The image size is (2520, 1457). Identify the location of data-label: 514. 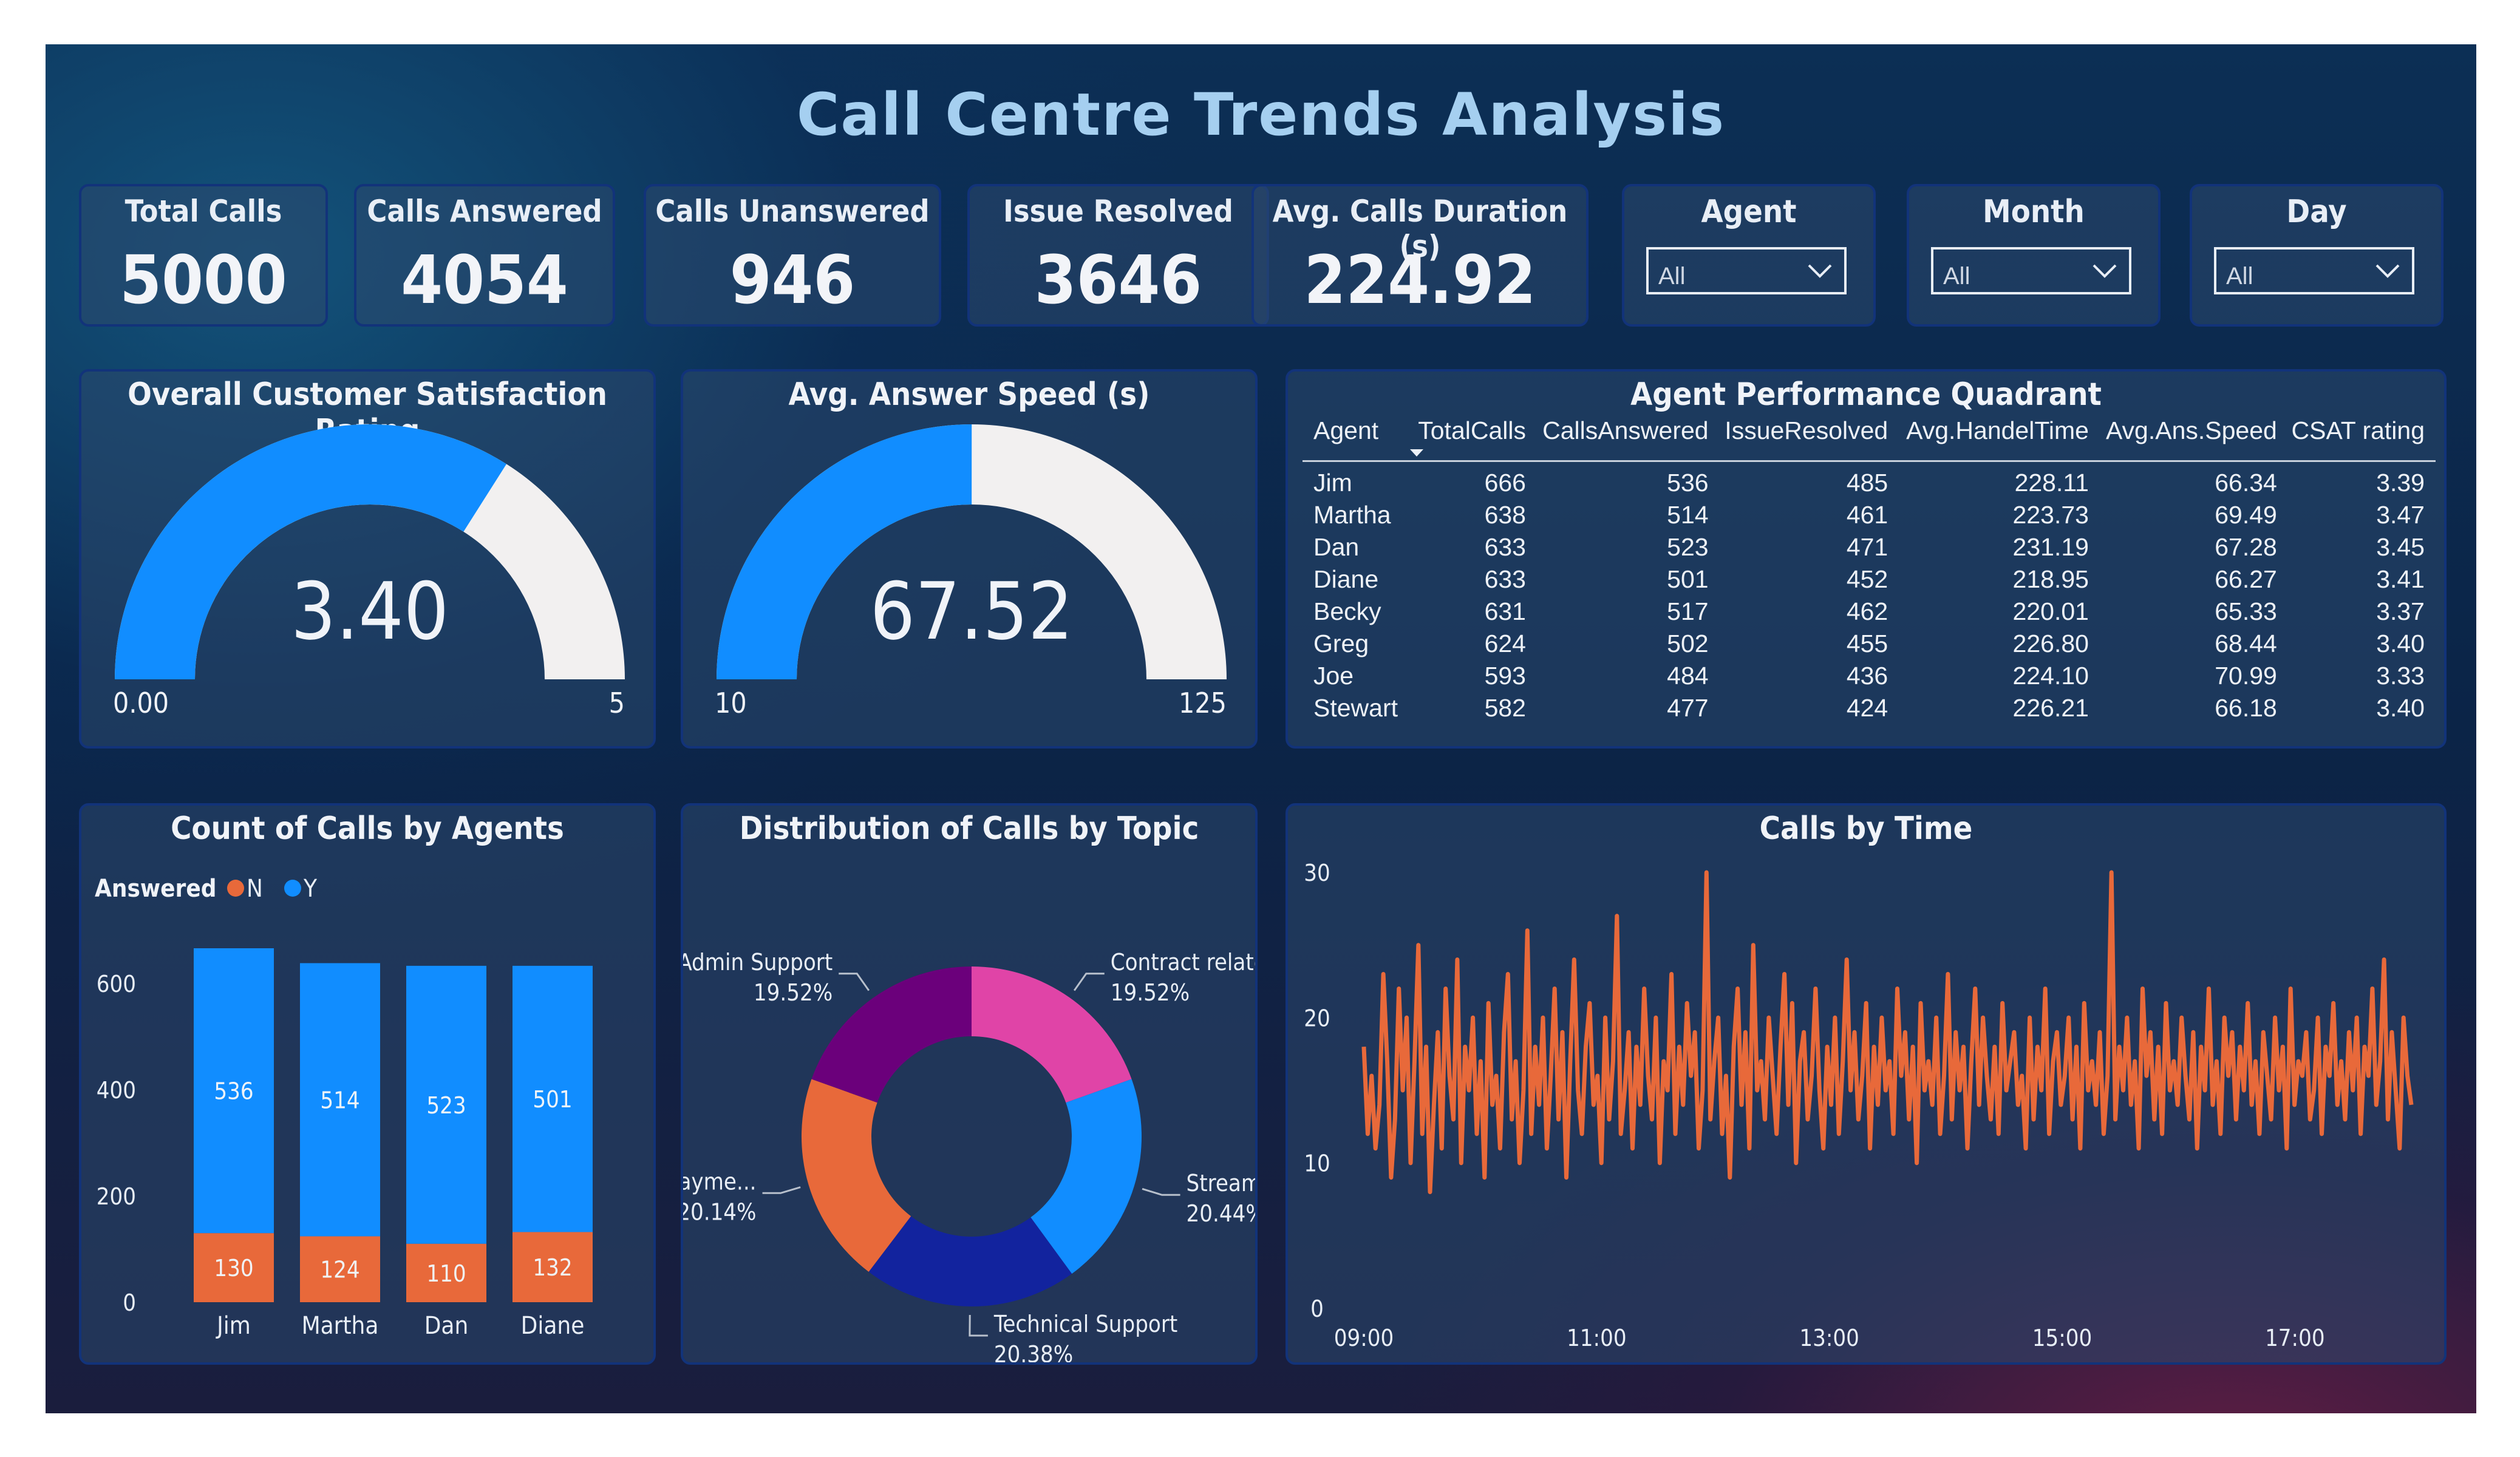
(339, 1100).